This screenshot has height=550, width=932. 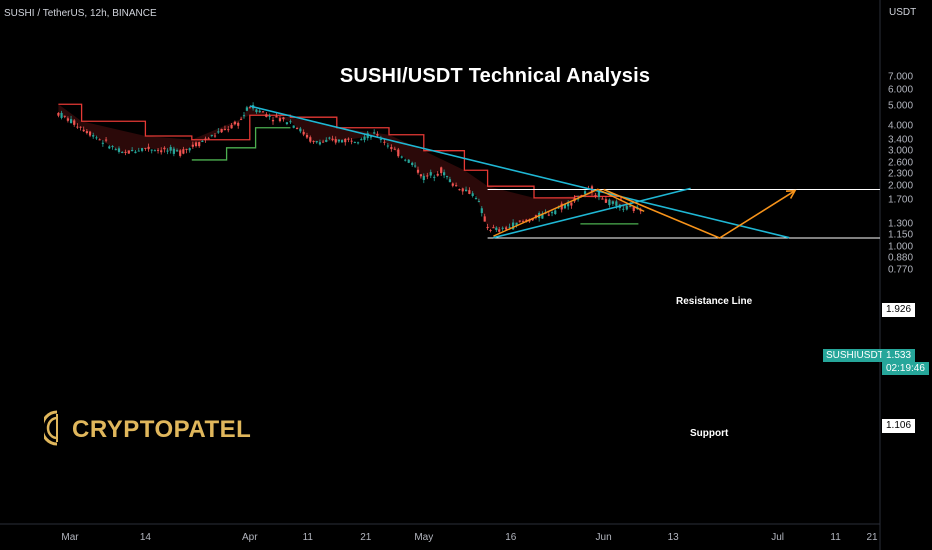 I want to click on descending-trendline, so click(x=519, y=172).